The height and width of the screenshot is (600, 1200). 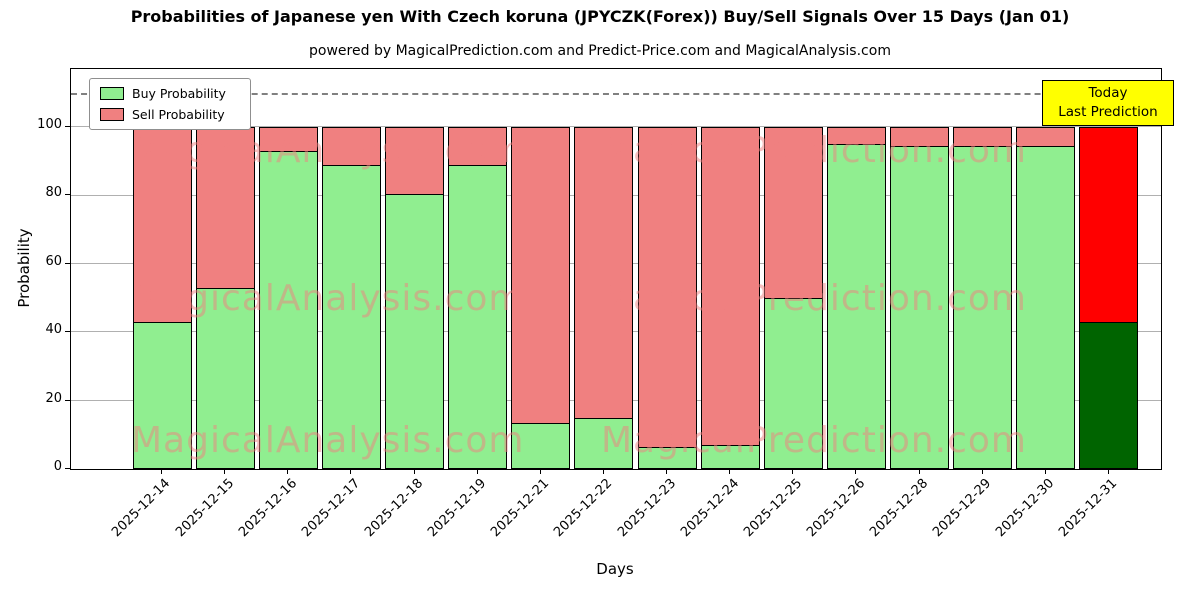 I want to click on legend: Buy Probability Sell Probability, so click(x=170, y=104).